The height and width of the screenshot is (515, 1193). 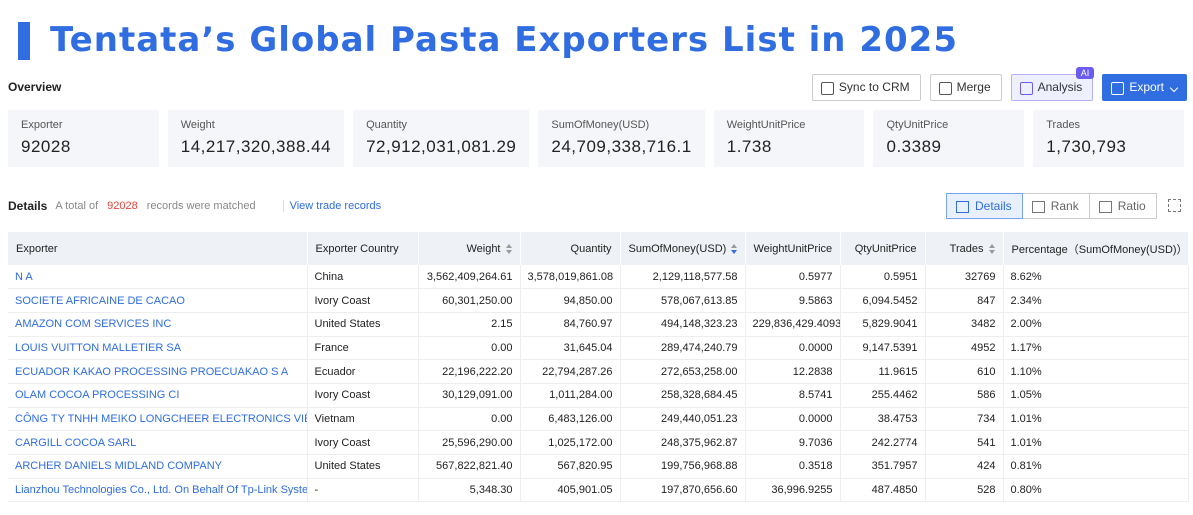 I want to click on table-cell: 405,901.05, so click(x=570, y=490).